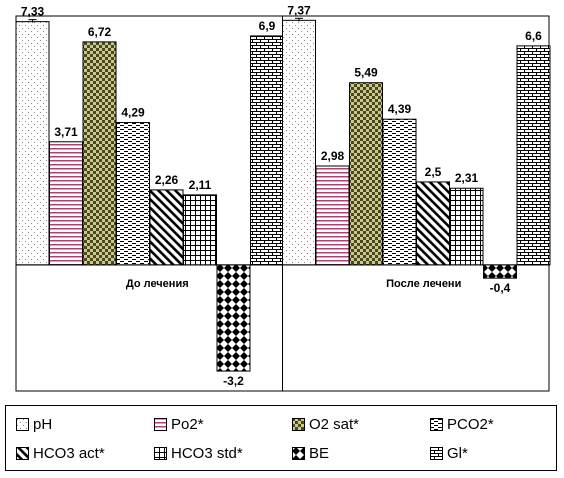  Describe the element at coordinates (299, 10) in the screenshot. I see `value-label-ph-group-2: 7,37` at that location.